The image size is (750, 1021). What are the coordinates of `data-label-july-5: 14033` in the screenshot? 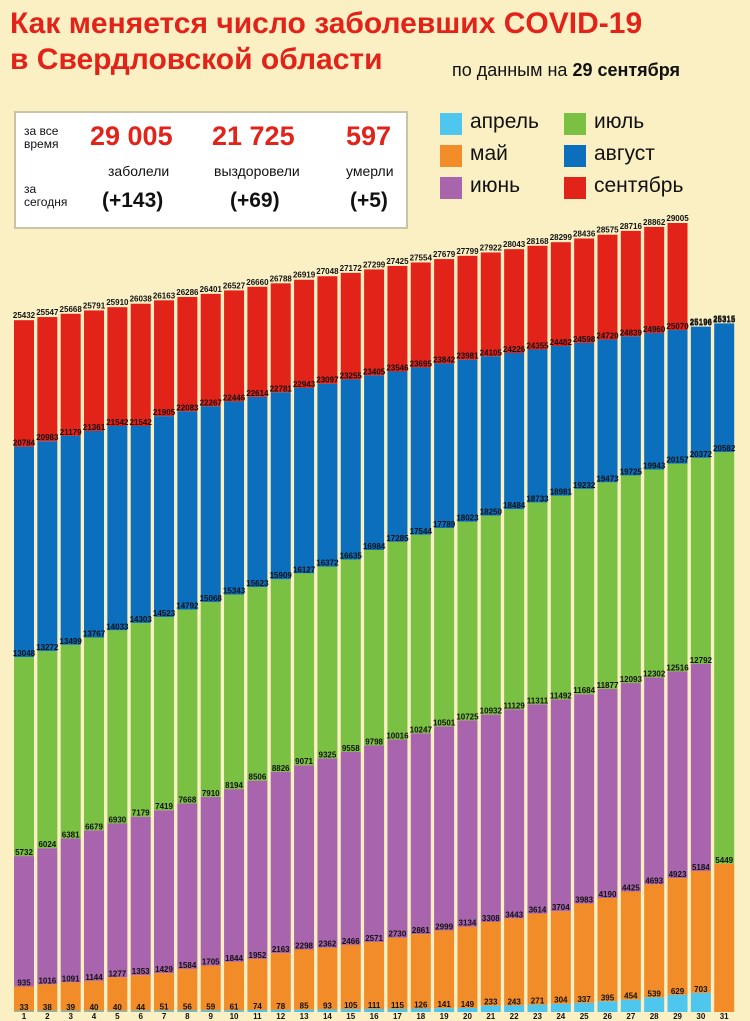 It's located at (117, 626).